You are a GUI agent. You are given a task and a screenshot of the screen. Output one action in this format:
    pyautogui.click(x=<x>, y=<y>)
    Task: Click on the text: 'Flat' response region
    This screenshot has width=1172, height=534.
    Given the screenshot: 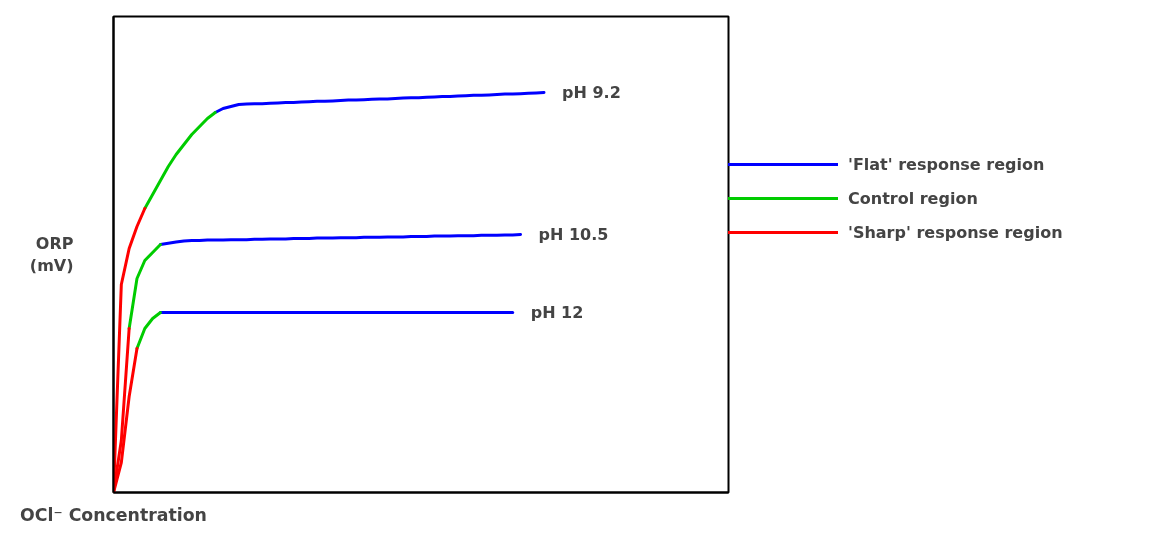 What is the action you would take?
    pyautogui.click(x=946, y=164)
    